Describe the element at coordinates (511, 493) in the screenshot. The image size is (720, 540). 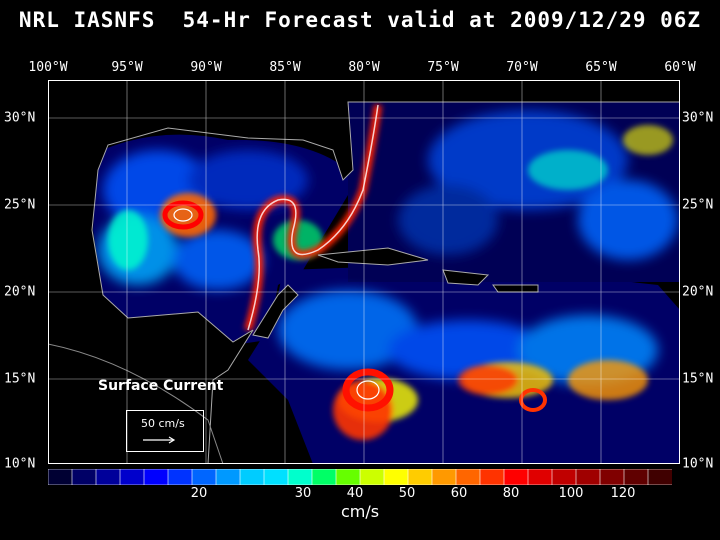
I see `colorbar-tick-80: 80` at that location.